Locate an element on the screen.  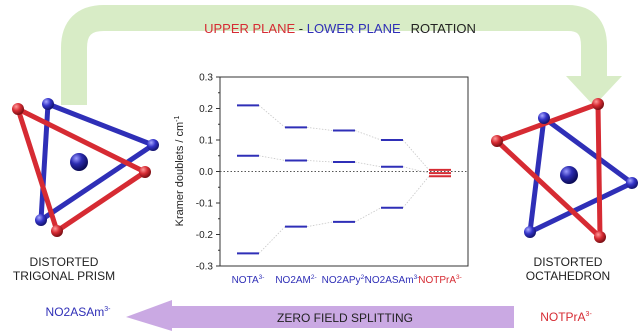
x-category-label: NOTA3- is located at coordinates (248, 280).